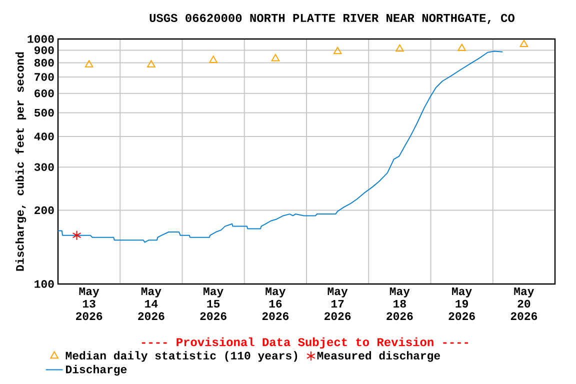 This screenshot has height=384, width=576. Describe the element at coordinates (378, 356) in the screenshot. I see `legend-label: Measured discharge` at that location.